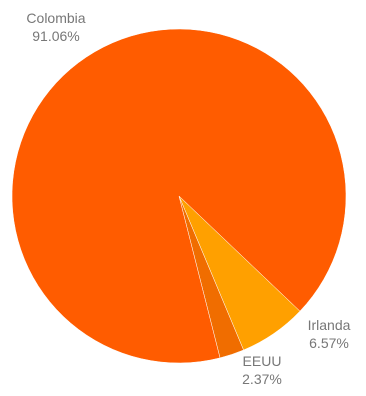 Image resolution: width=366 pixels, height=396 pixels. What do you see at coordinates (329, 325) in the screenshot?
I see `slice-label-irlanda: Irlanda` at bounding box center [329, 325].